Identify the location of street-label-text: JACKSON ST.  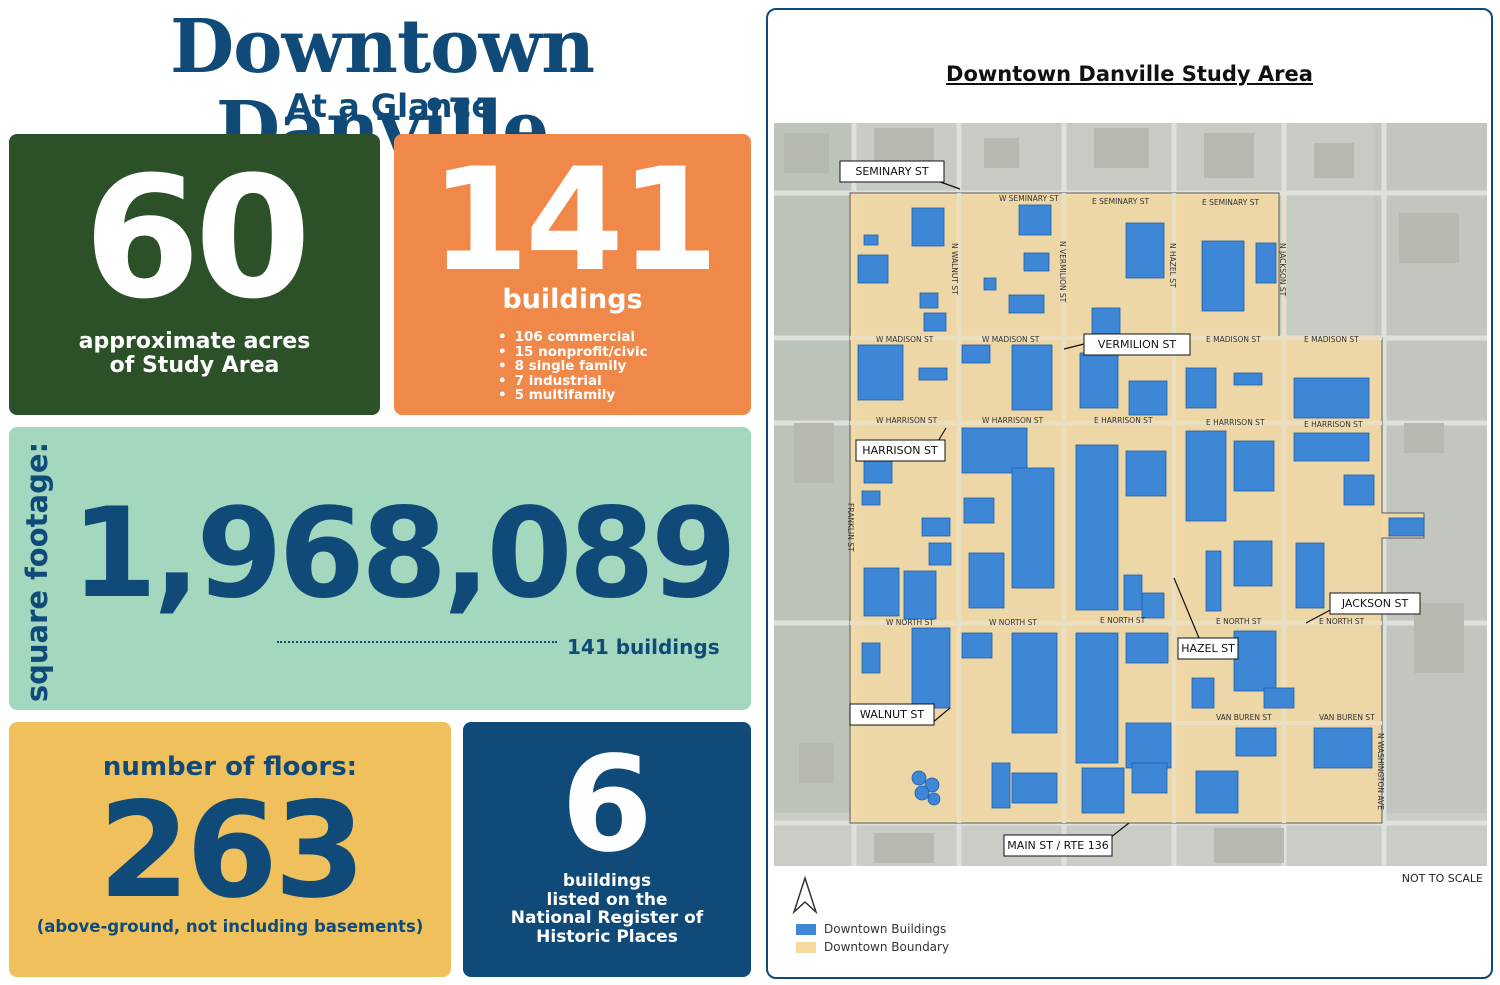
(1375, 603).